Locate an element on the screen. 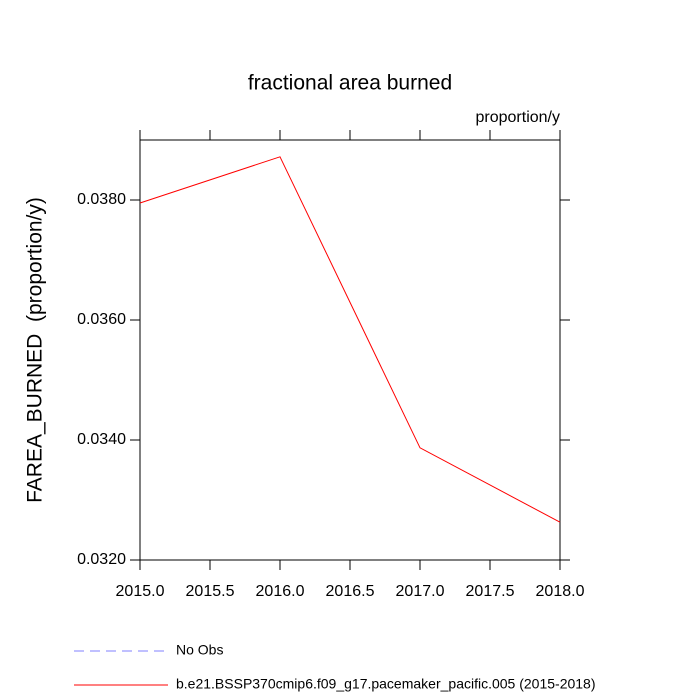  x-tick-label: 2016.5 is located at coordinates (350, 591).